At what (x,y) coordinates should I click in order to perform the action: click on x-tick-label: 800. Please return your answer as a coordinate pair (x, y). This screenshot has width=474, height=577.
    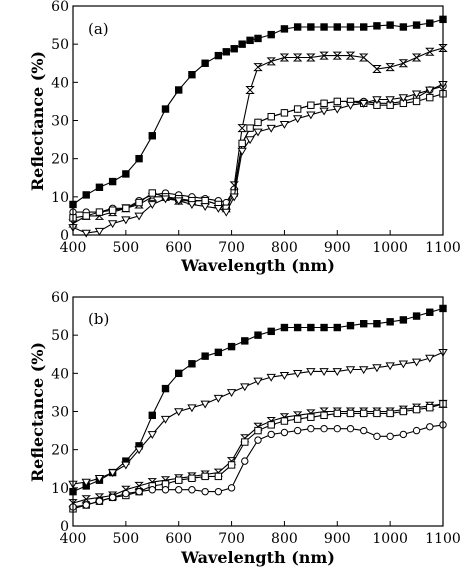
    Looking at the image, I should click on (284, 248).